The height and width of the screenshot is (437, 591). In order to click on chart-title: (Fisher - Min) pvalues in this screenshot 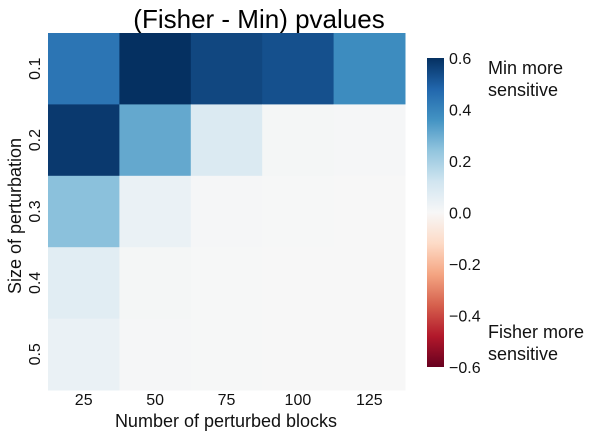, I will do `click(258, 19)`.